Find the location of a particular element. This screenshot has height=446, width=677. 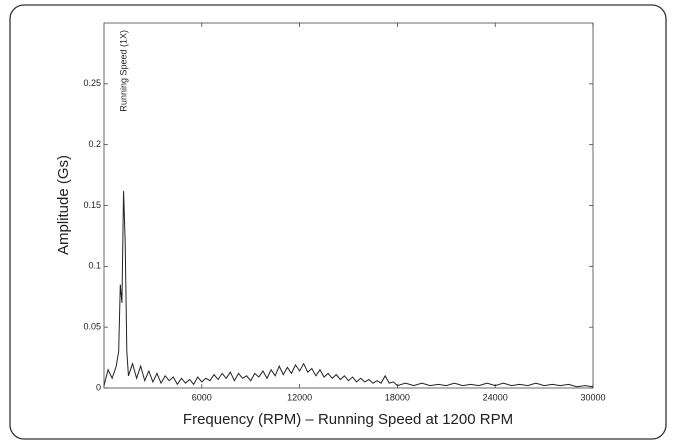

y-tick-label: 0.2 is located at coordinates (94, 144).